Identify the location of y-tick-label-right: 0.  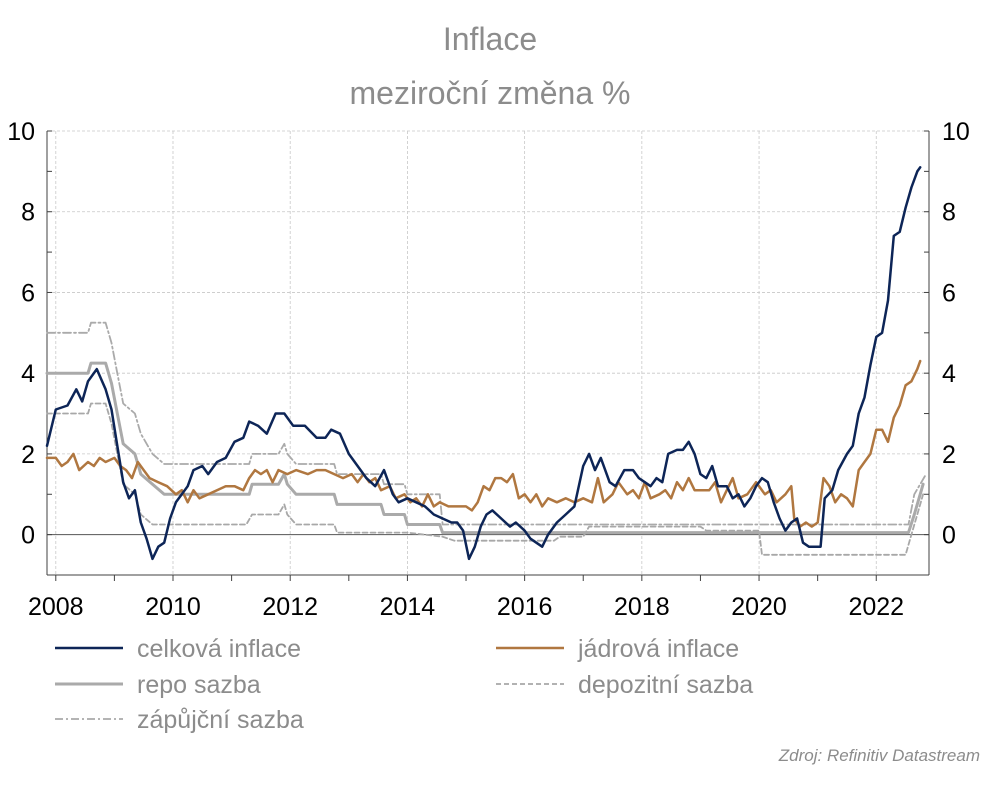
(949, 536).